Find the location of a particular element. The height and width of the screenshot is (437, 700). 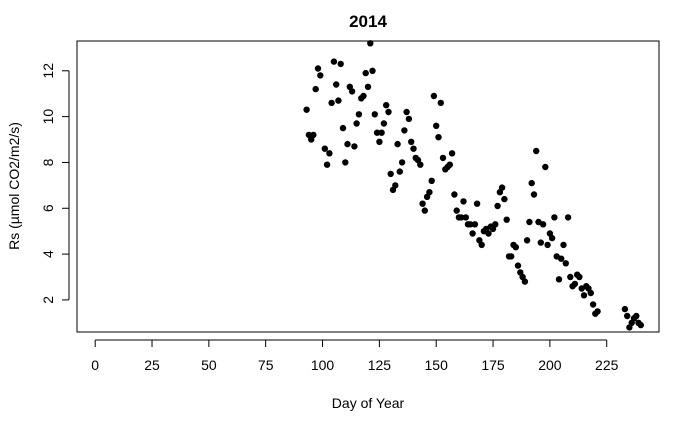

x-tick-label: 25 is located at coordinates (152, 365).